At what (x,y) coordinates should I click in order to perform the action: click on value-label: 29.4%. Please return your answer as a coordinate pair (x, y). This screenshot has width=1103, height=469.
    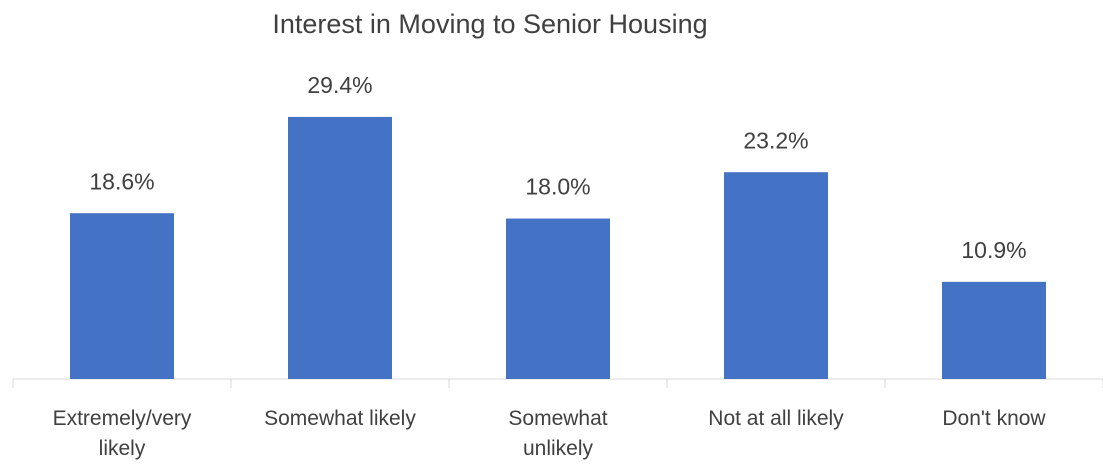
    Looking at the image, I should click on (339, 85).